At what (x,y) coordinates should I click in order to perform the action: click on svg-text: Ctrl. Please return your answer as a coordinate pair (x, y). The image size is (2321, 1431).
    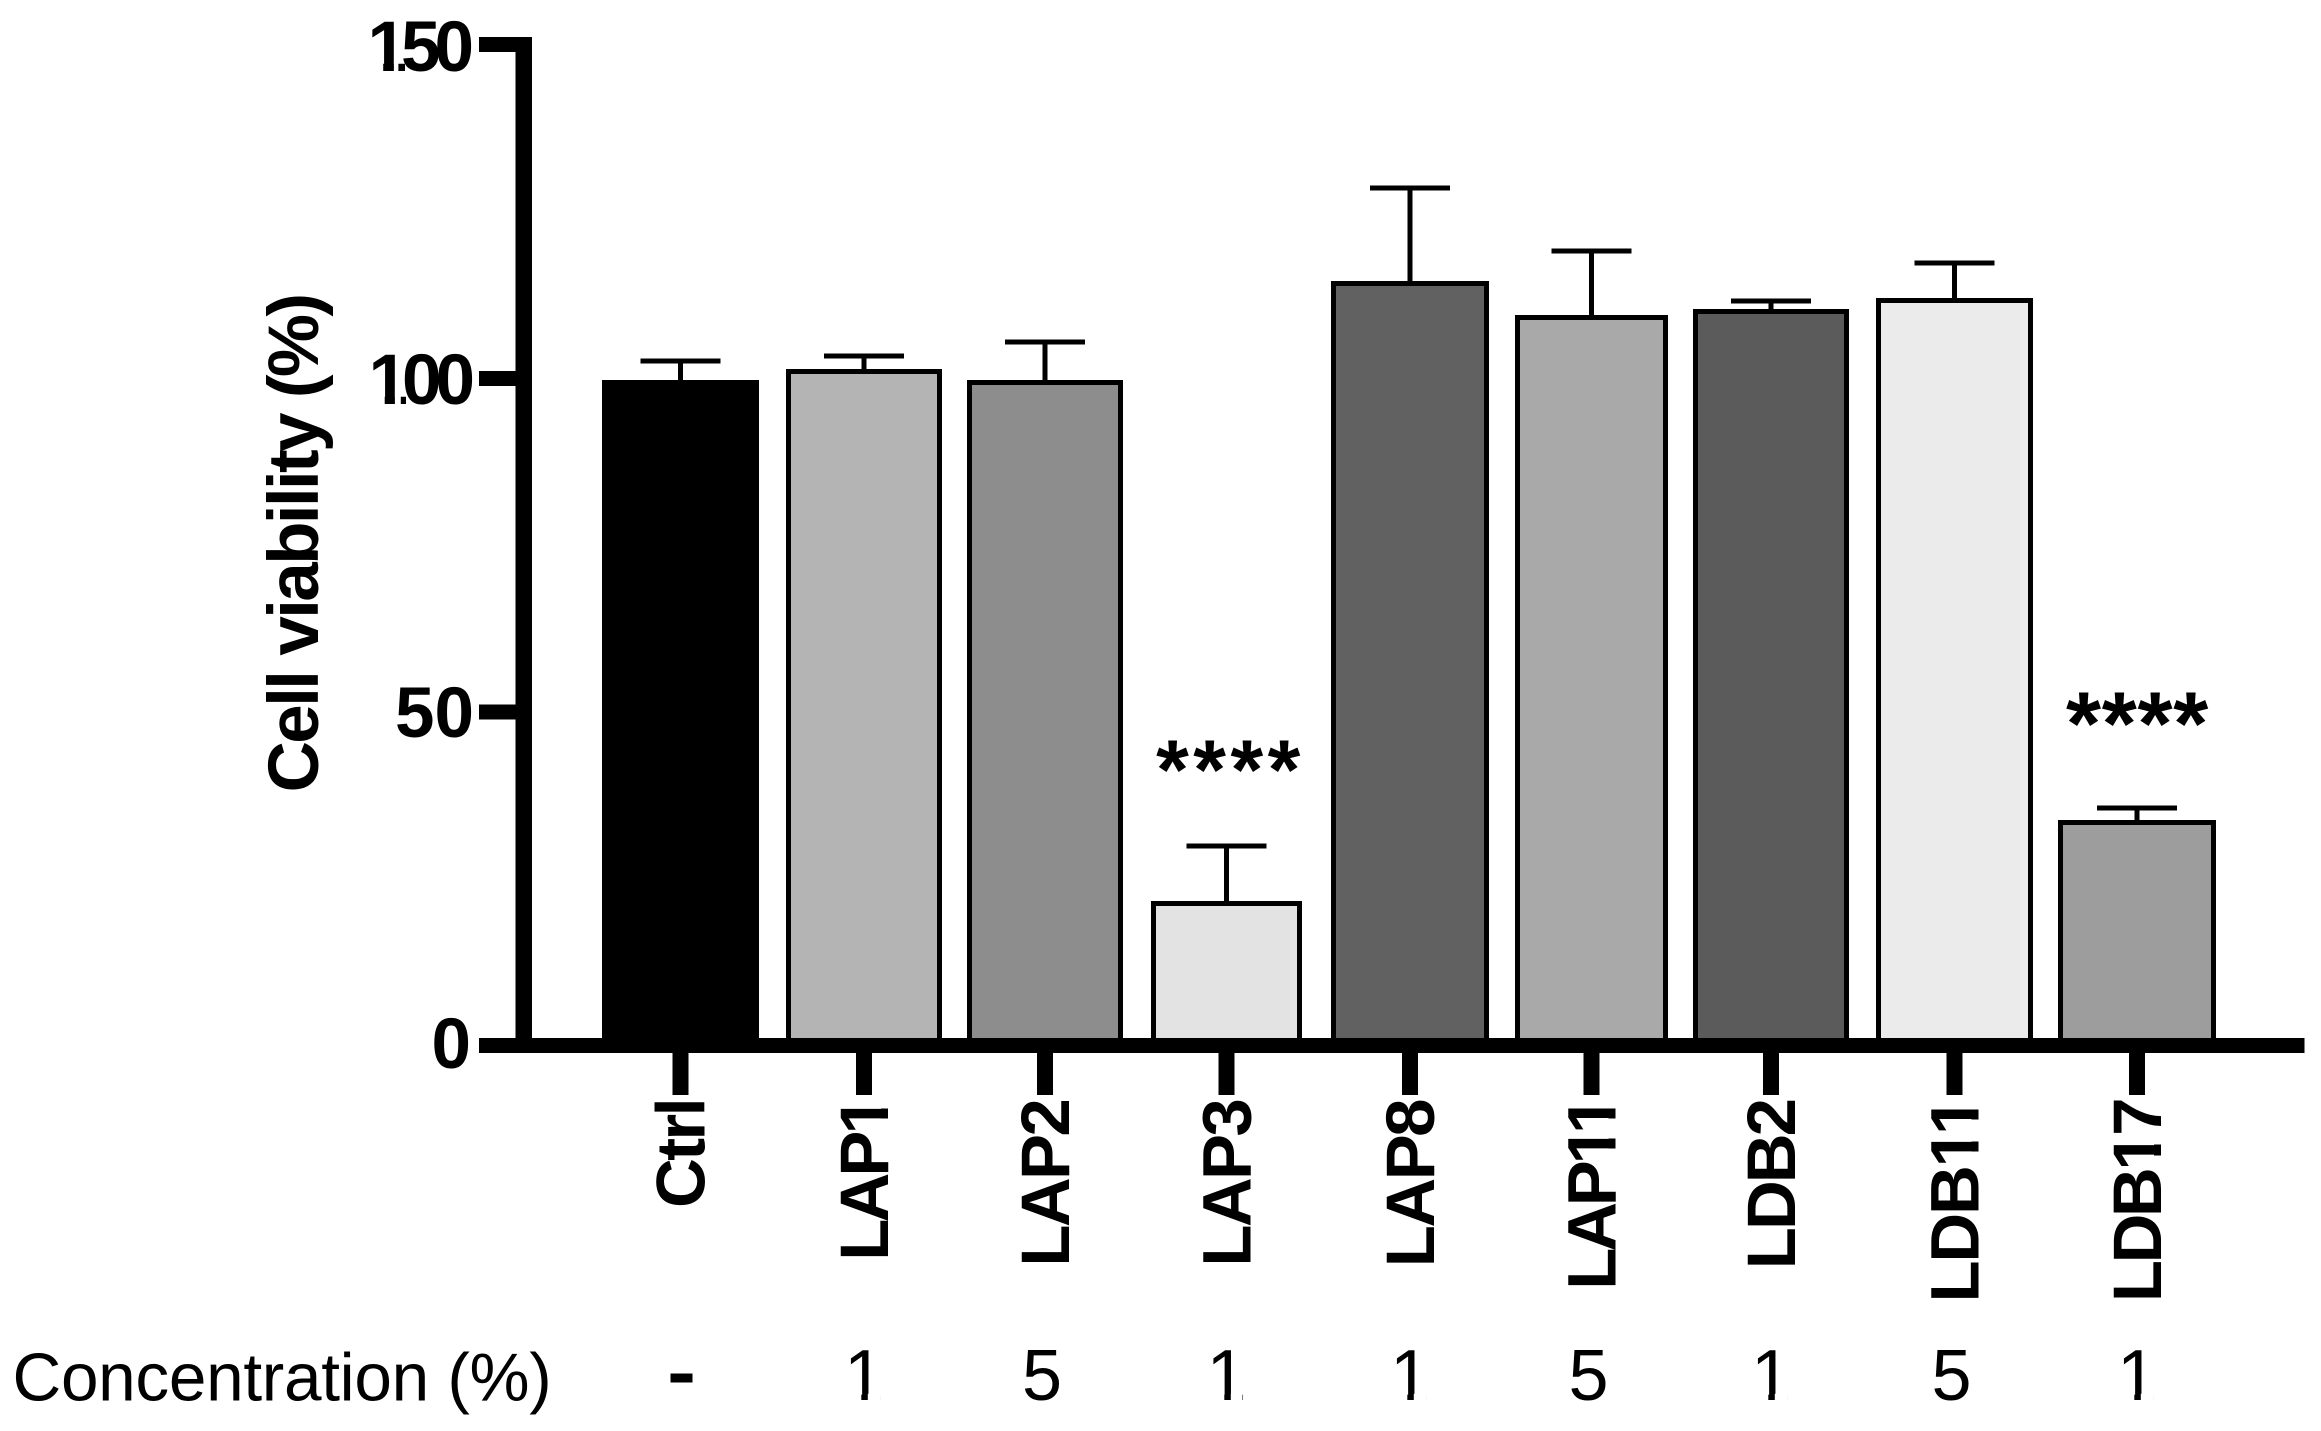
    Looking at the image, I should click on (681, 1154).